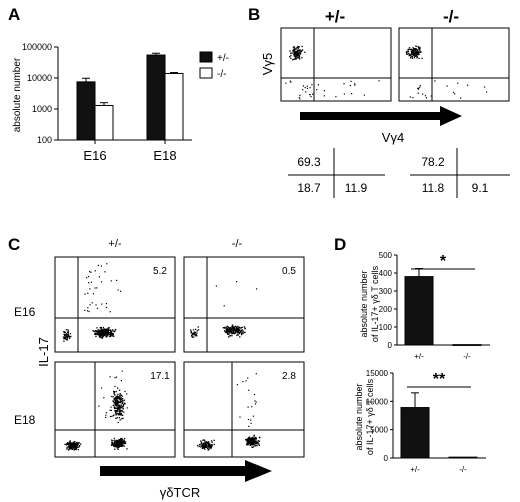 Image resolution: width=520 pixels, height=502 pixels. What do you see at coordinates (370, 416) in the screenshot?
I see `panel-d-bottom-ylabel-2: of IL-17+ γδ T cells` at bounding box center [370, 416].